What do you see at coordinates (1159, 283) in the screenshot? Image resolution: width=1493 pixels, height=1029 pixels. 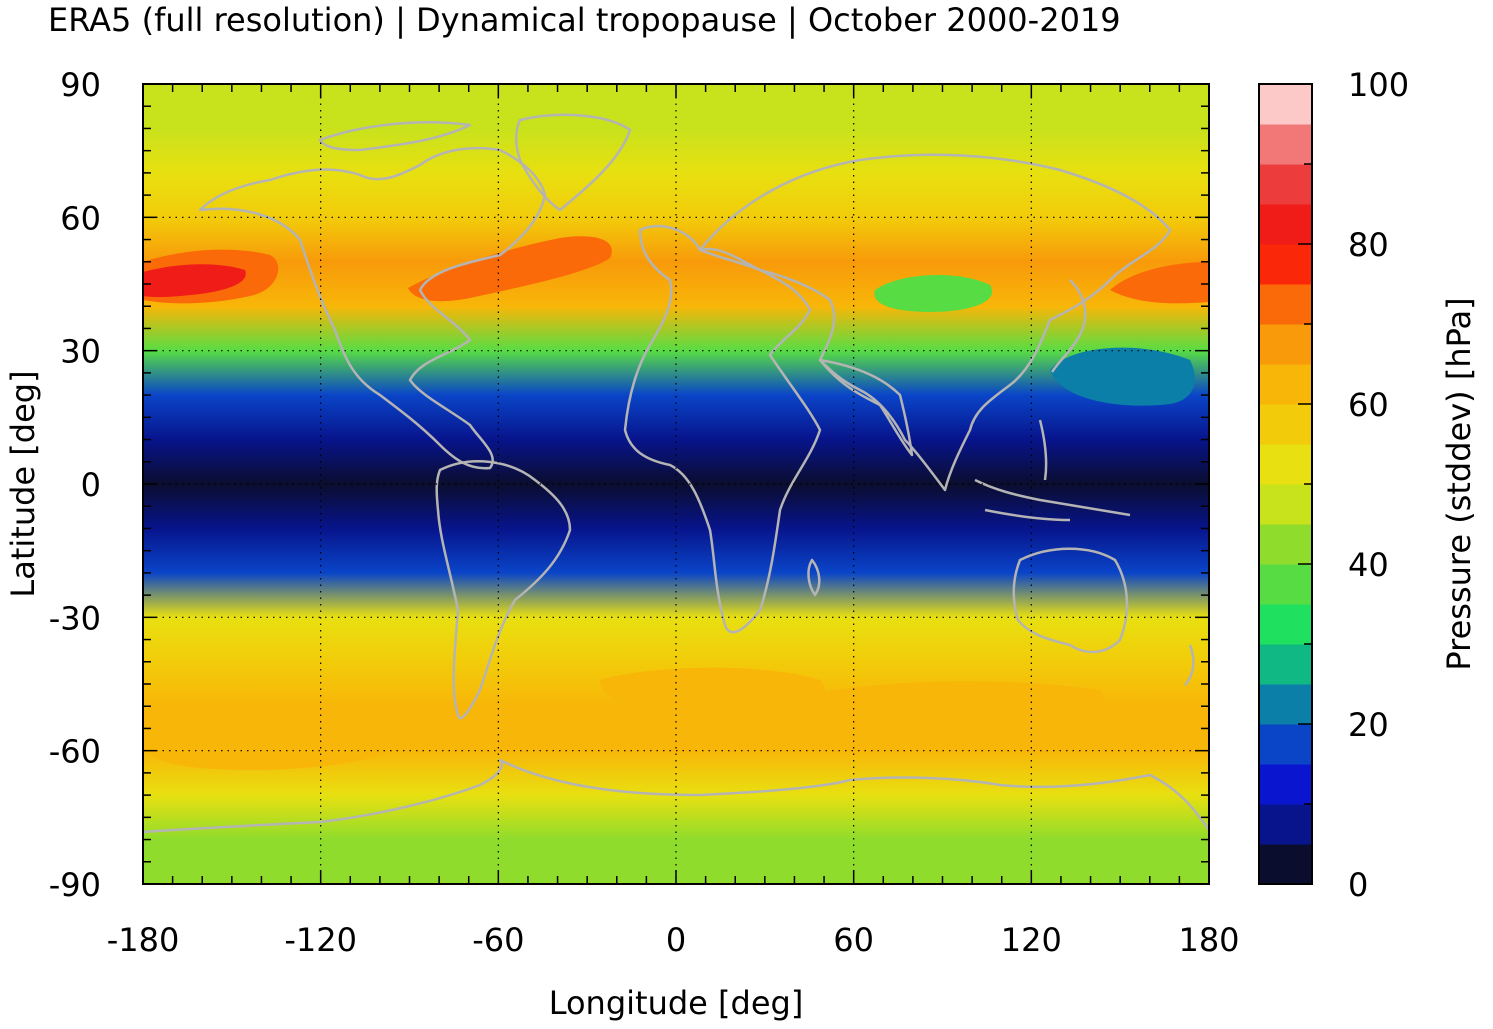 I see `anomaly-north-pacific-east` at bounding box center [1159, 283].